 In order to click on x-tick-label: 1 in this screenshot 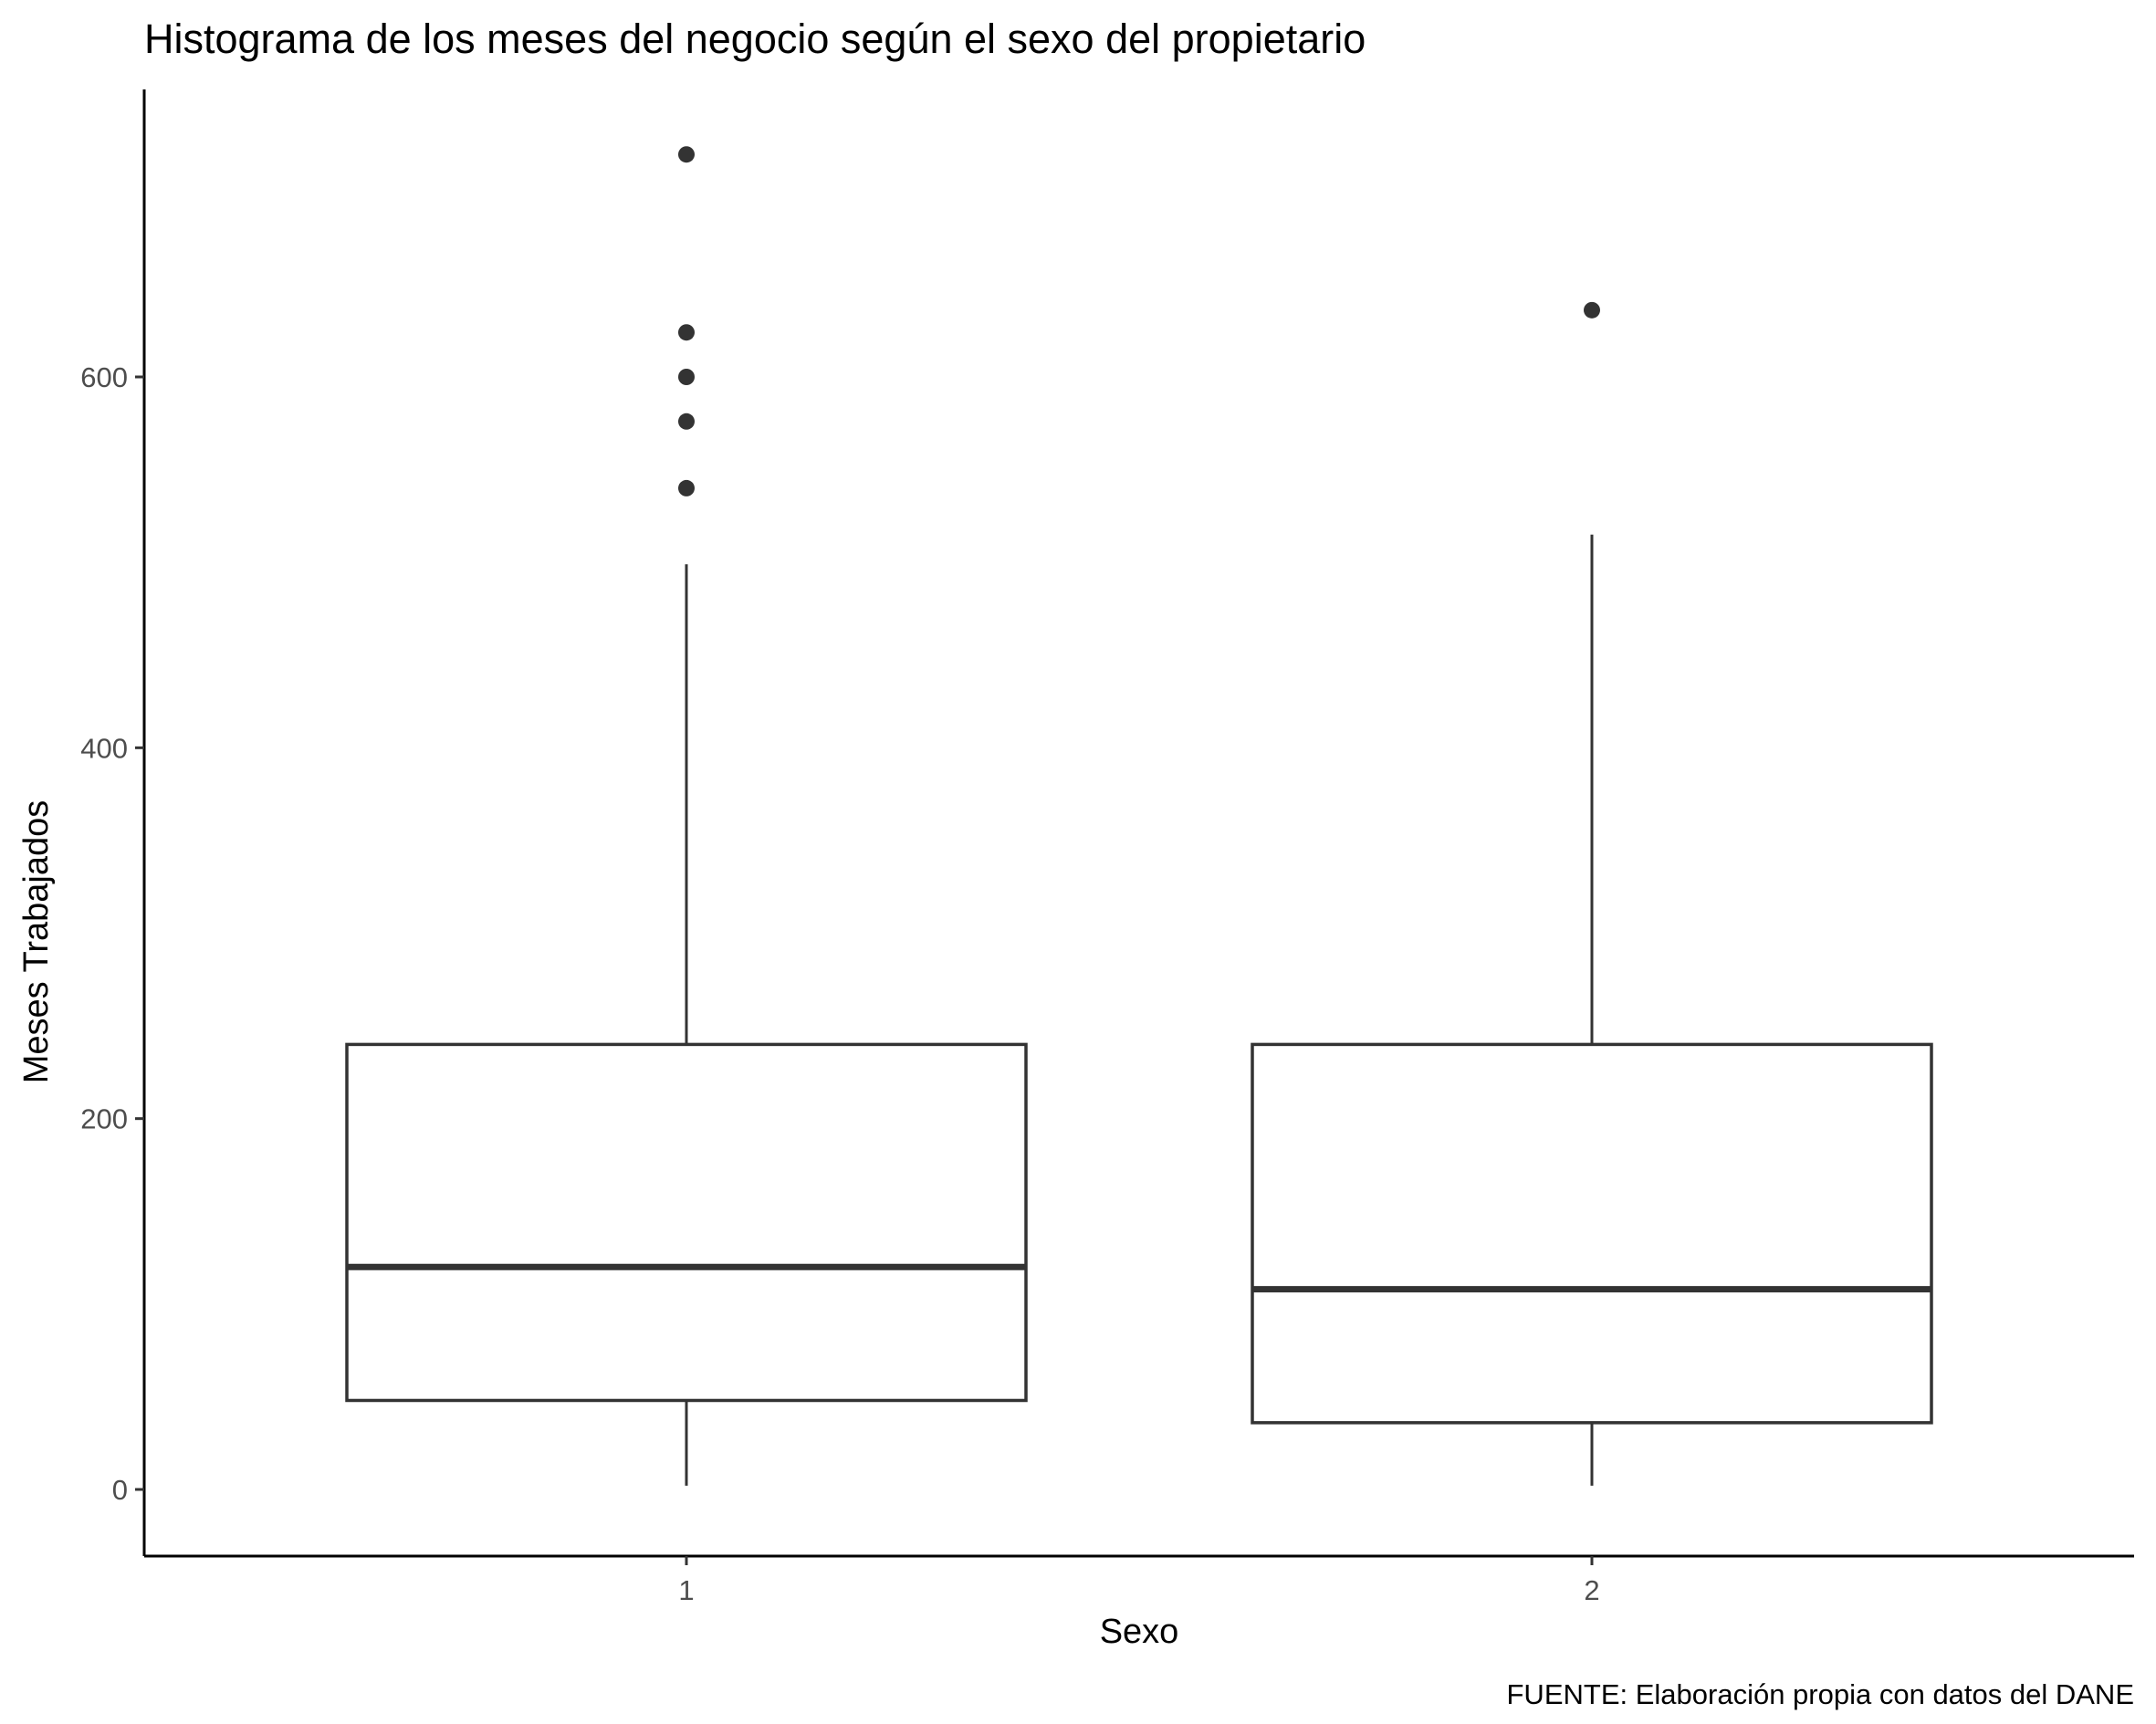, I will do `click(686, 1590)`.